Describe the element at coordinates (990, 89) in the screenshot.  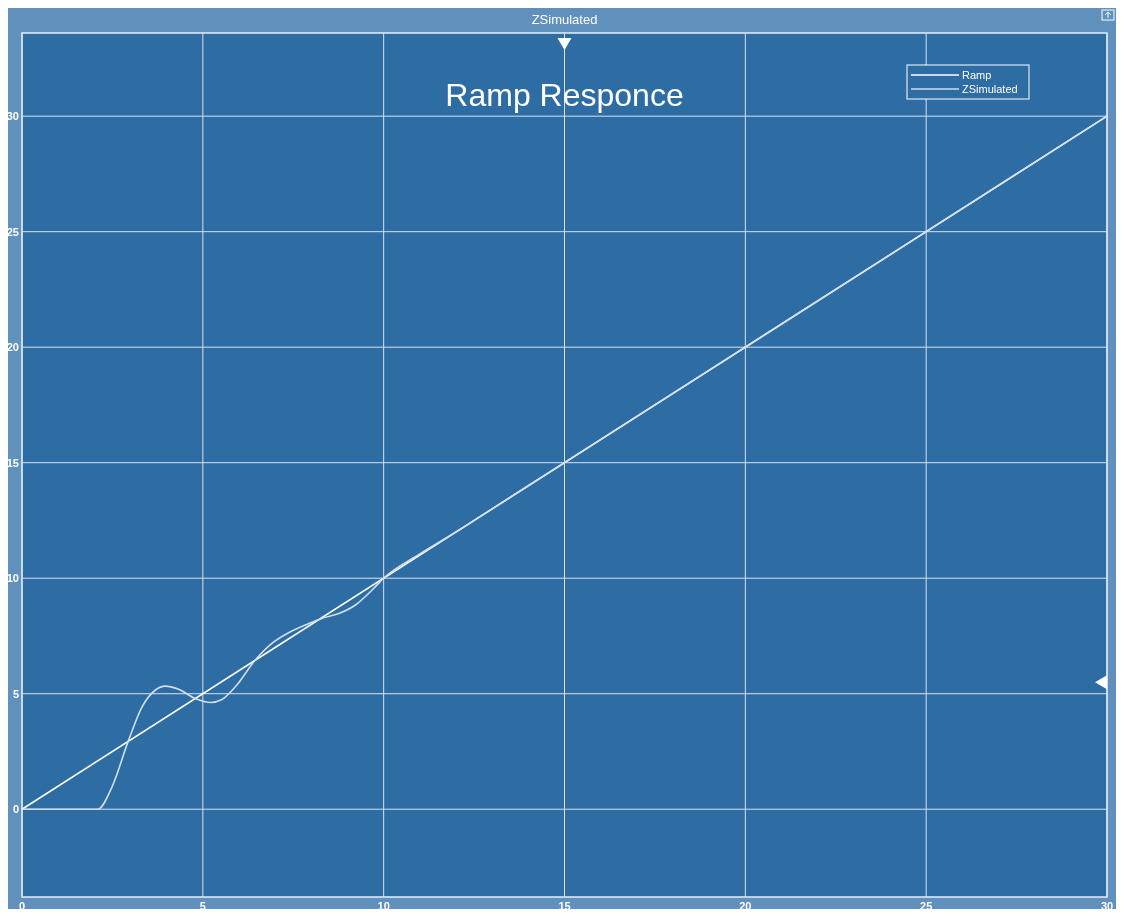
I see `legend-label: ZSimulated` at that location.